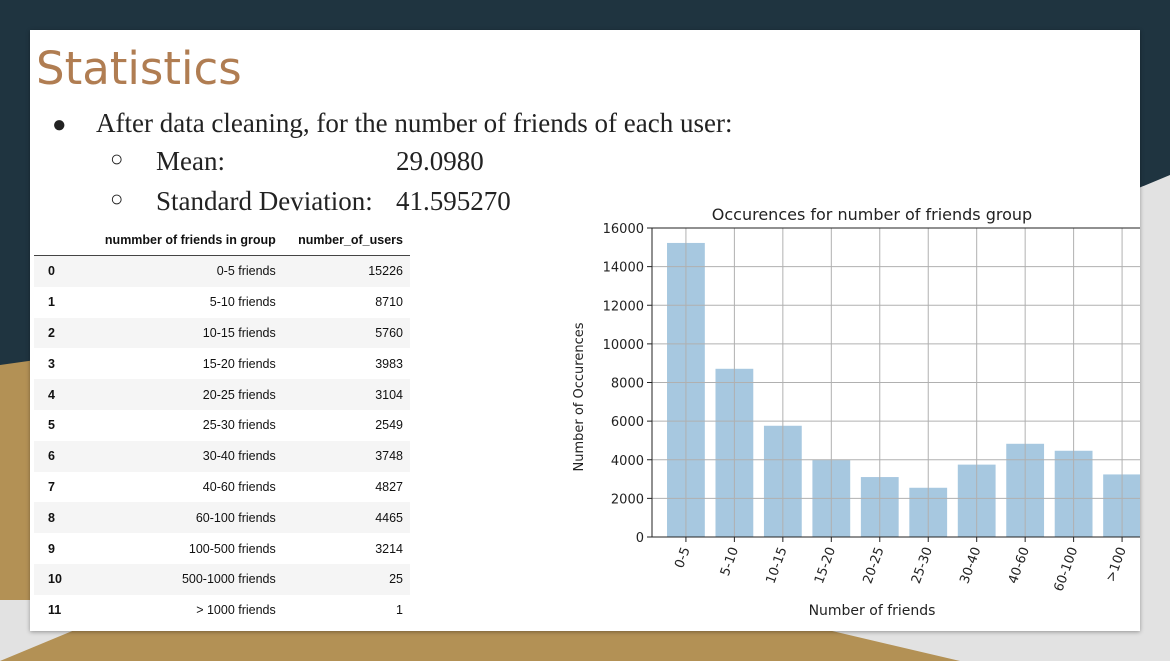 The height and width of the screenshot is (661, 1170). I want to click on table-row: 5 25-30 friends 2549, so click(222, 425).